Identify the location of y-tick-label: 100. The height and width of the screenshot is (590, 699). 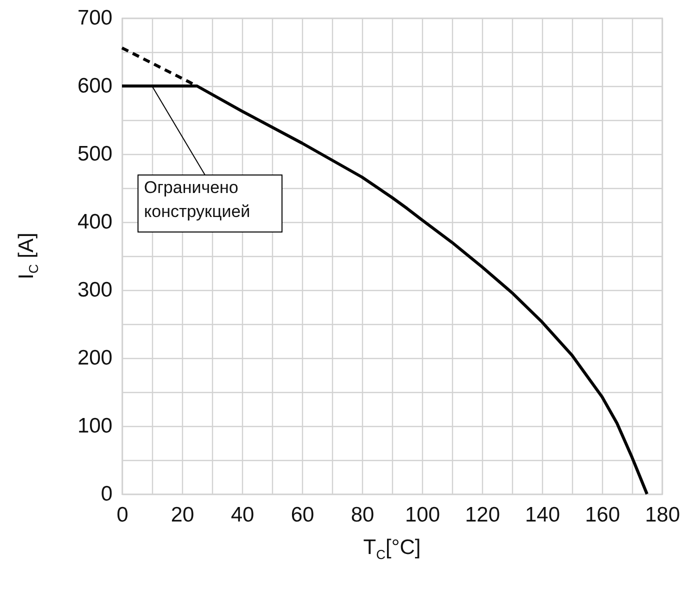
(94, 426).